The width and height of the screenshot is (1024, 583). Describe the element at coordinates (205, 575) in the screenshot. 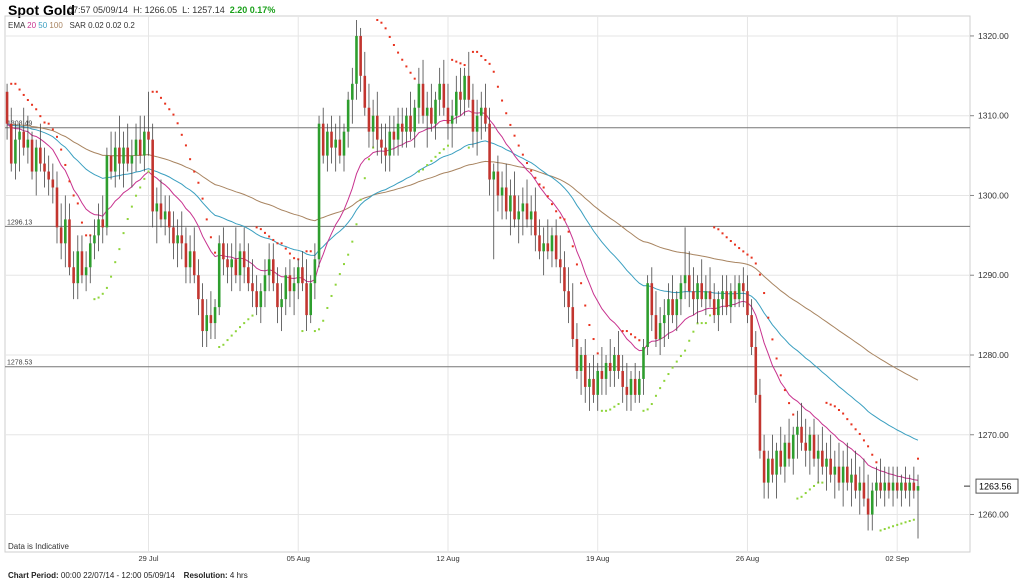

I see `resolution-label: Resolution:` at that location.